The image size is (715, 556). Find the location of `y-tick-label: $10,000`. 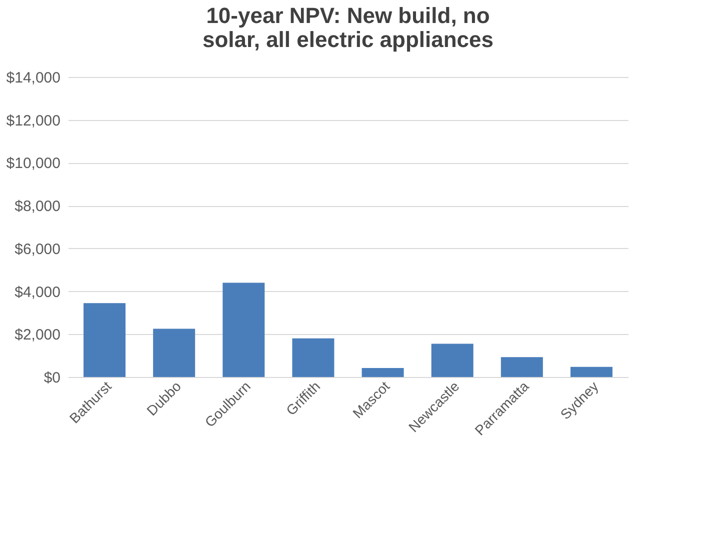

y-tick-label: $10,000 is located at coordinates (33, 163).